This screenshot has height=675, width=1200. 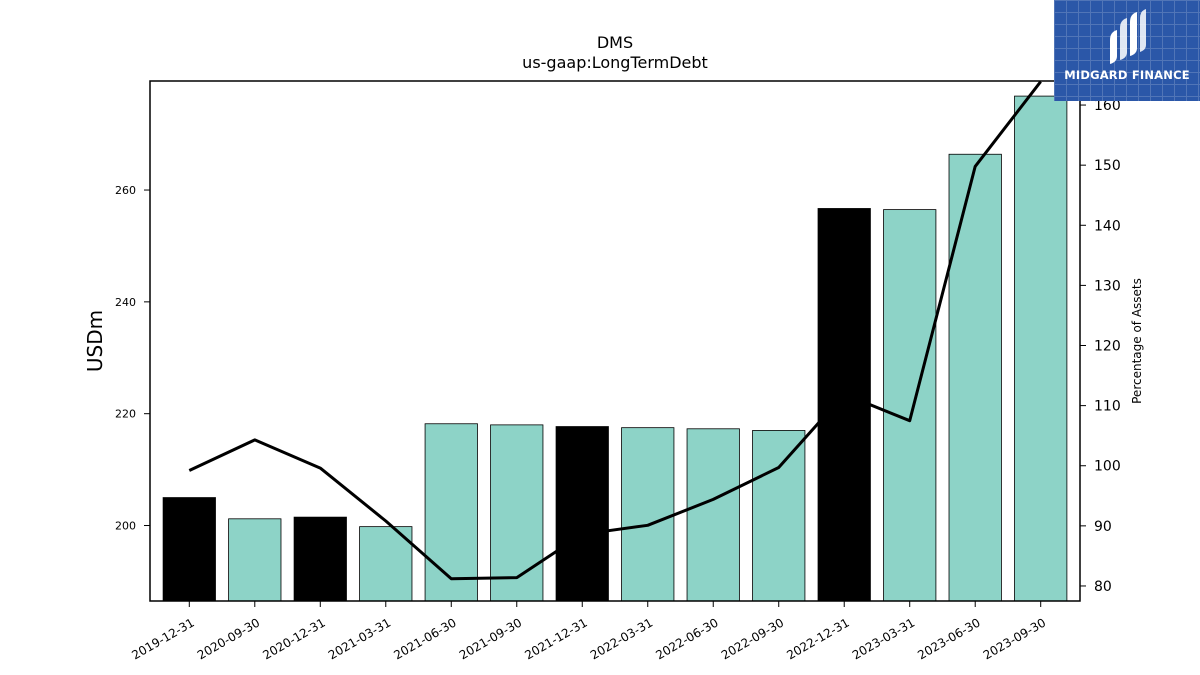 I want to click on y2-tick-label: 160, so click(x=1107, y=106).